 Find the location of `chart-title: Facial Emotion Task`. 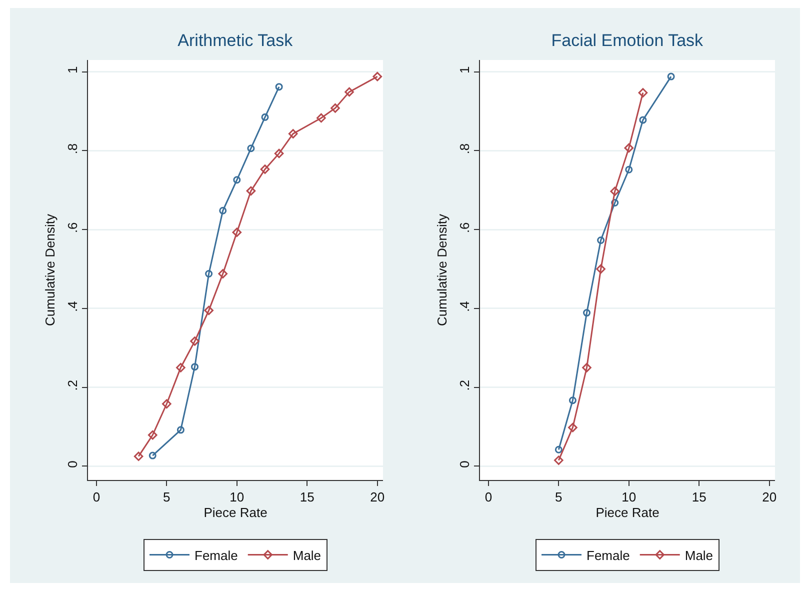

chart-title: Facial Emotion Task is located at coordinates (627, 40).